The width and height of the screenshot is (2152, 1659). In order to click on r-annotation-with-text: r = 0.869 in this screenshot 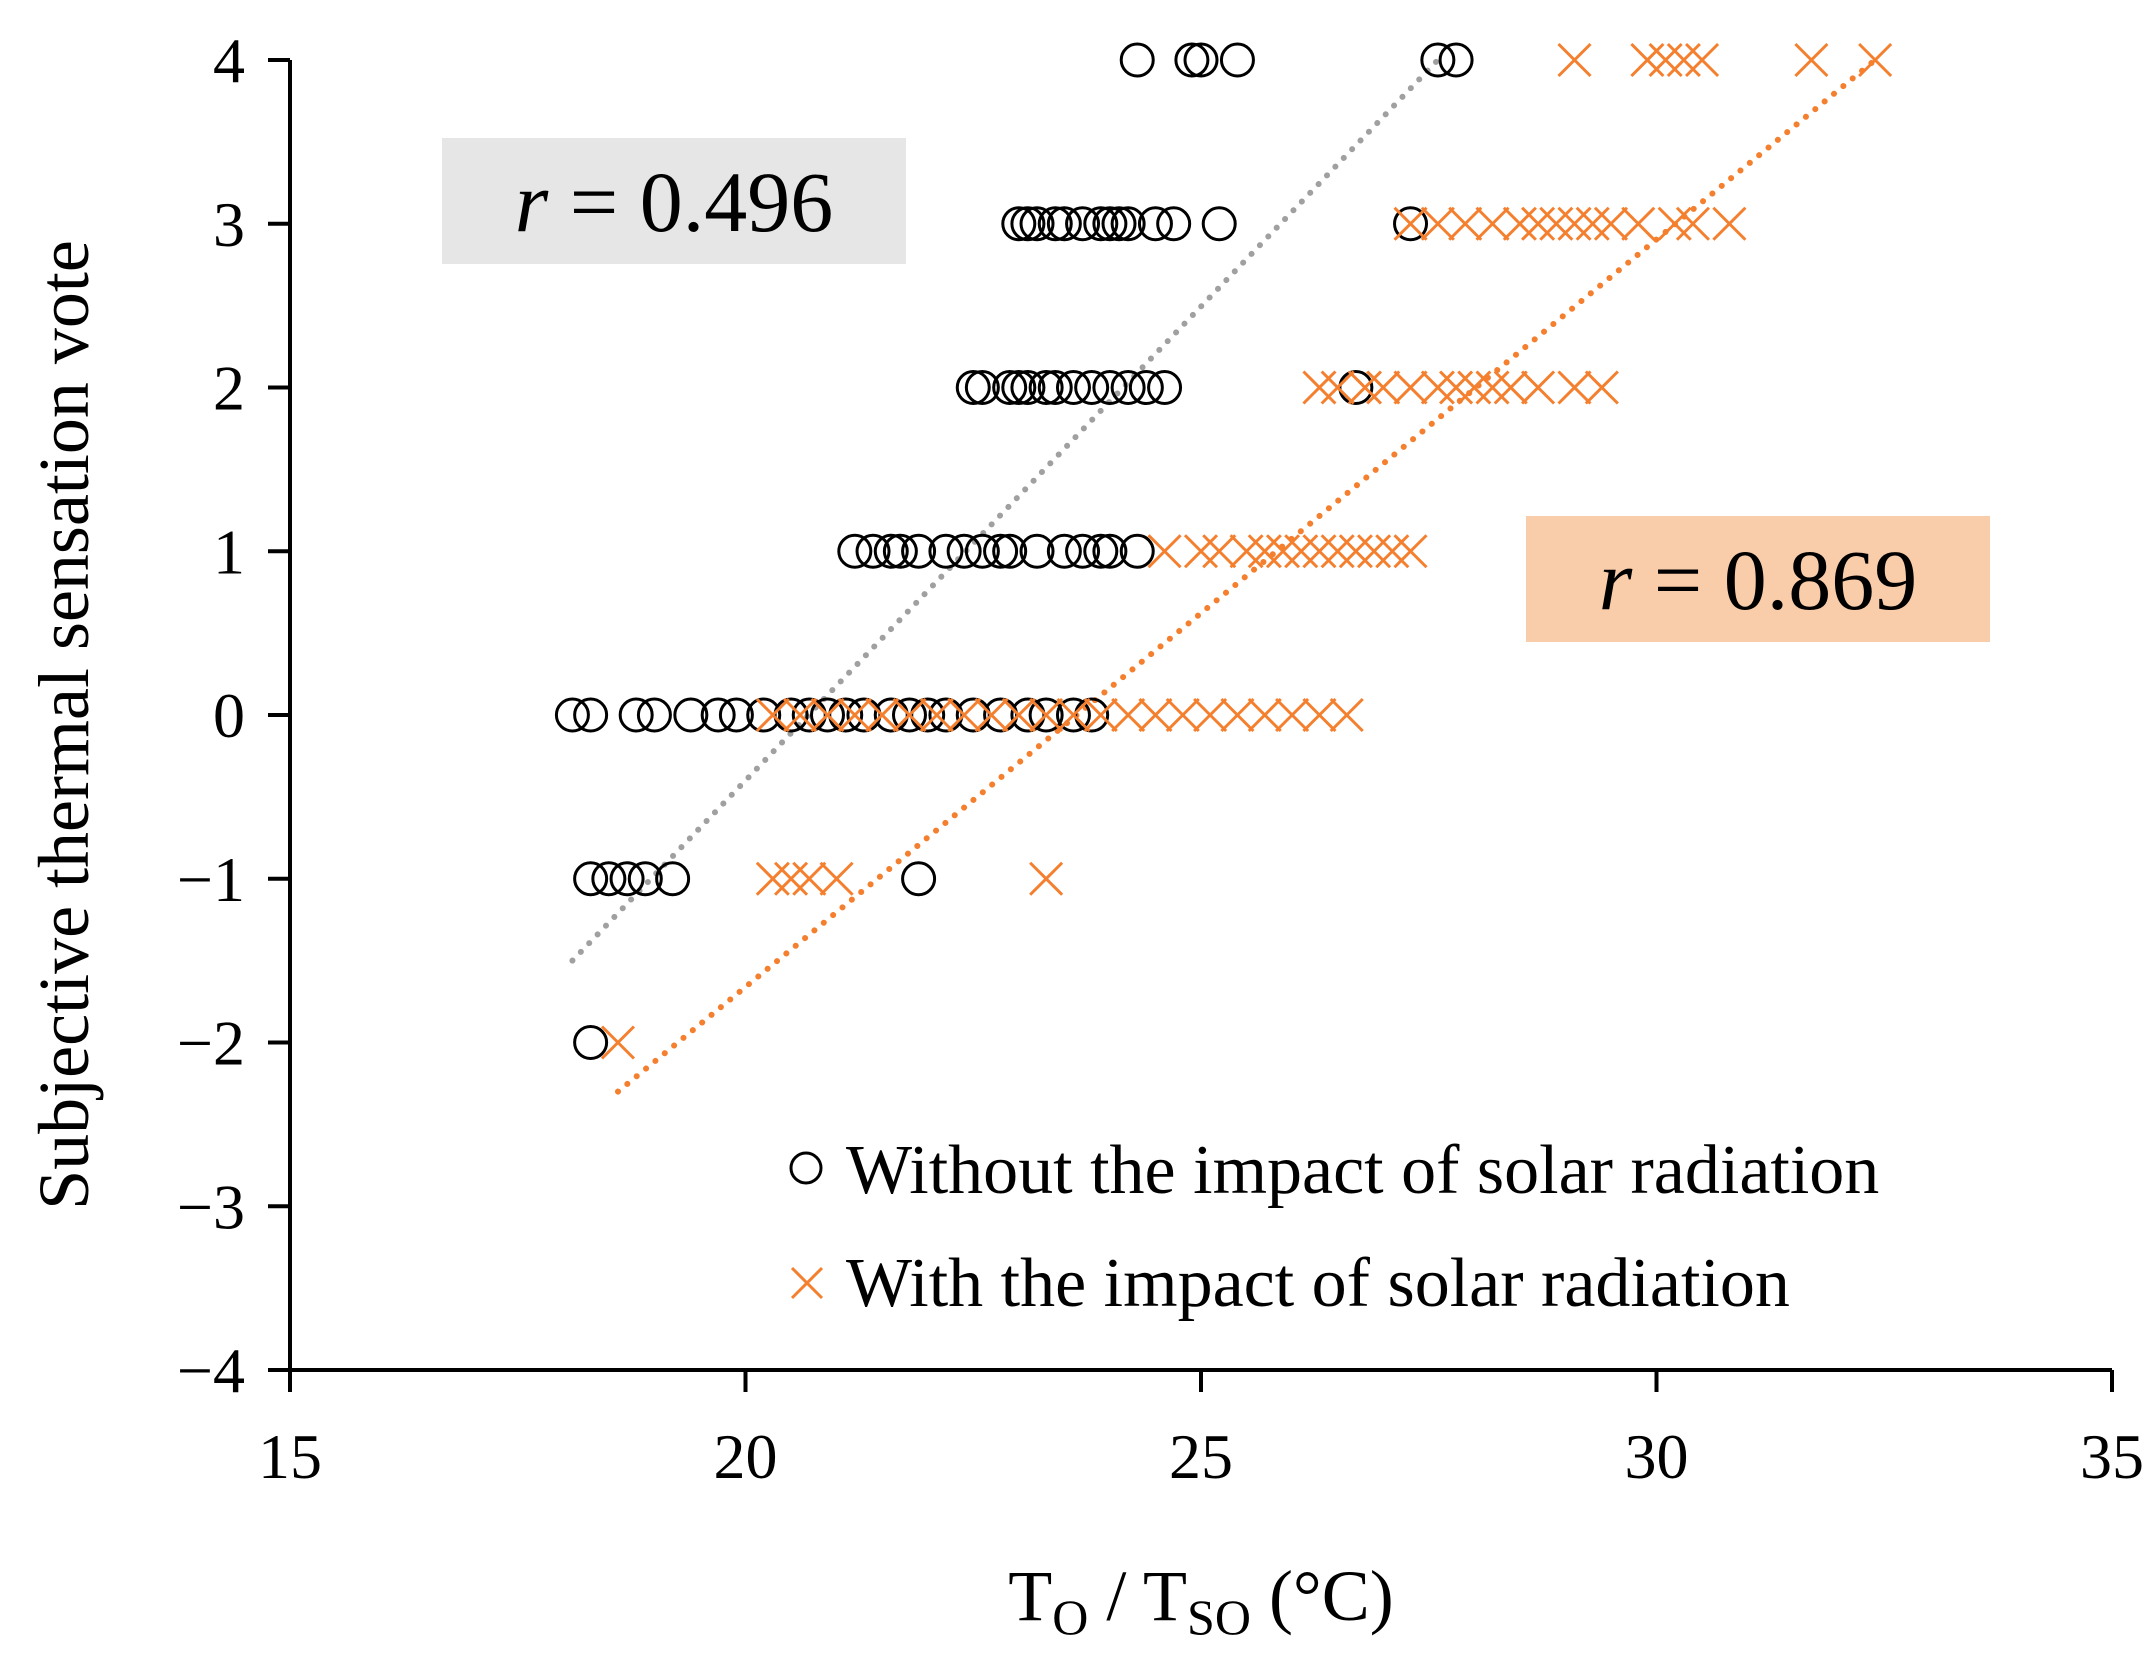, I will do `click(1758, 580)`.